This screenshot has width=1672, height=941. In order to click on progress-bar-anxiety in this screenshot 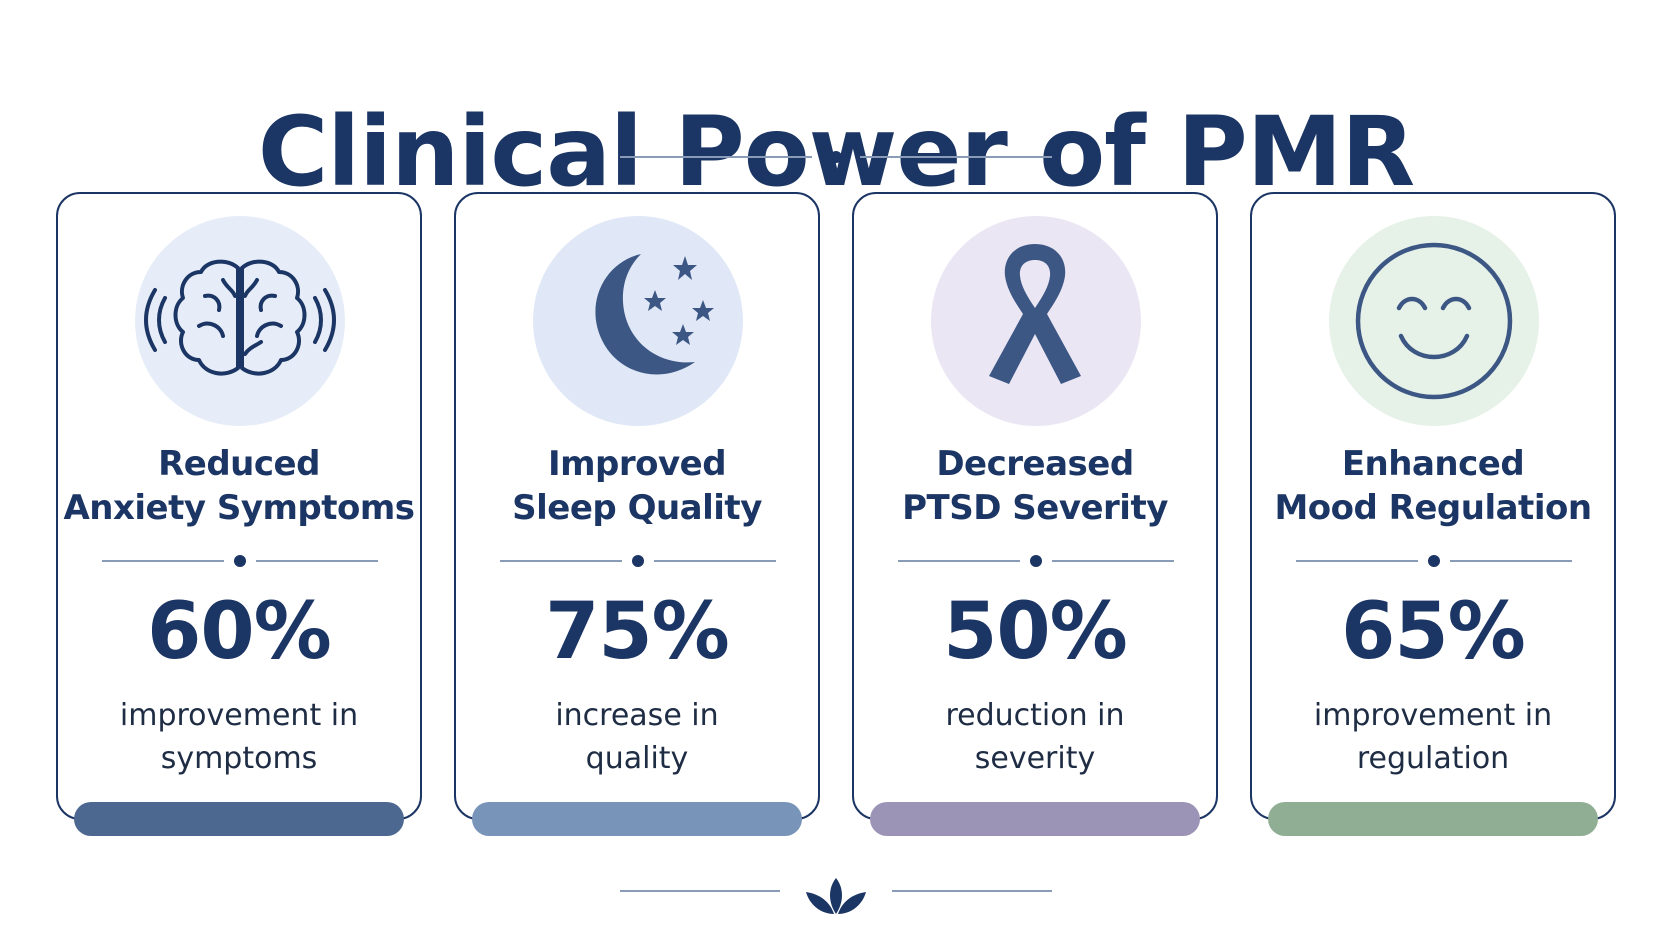, I will do `click(239, 819)`.